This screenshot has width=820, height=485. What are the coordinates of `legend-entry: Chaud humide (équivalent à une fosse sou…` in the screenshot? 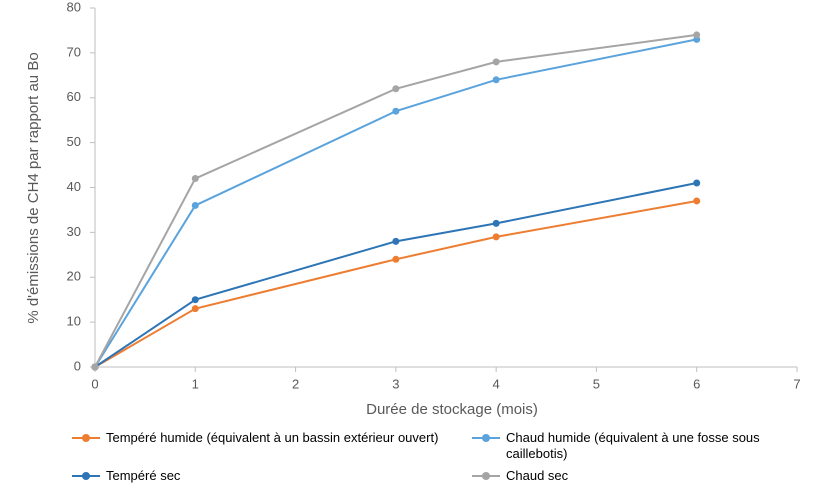 It's located at (632, 446).